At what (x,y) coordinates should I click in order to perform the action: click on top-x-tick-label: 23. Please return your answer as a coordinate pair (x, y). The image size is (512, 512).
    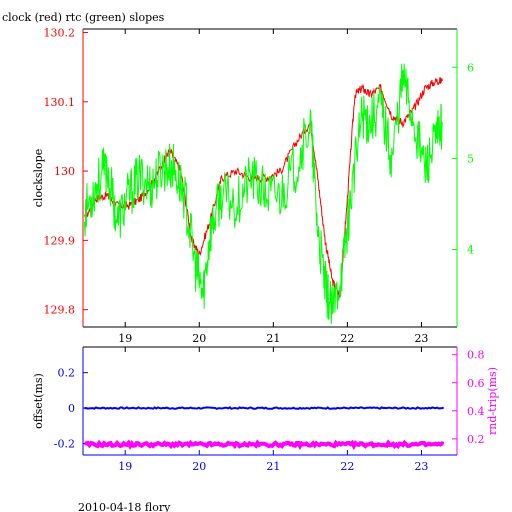
    Looking at the image, I should click on (421, 338).